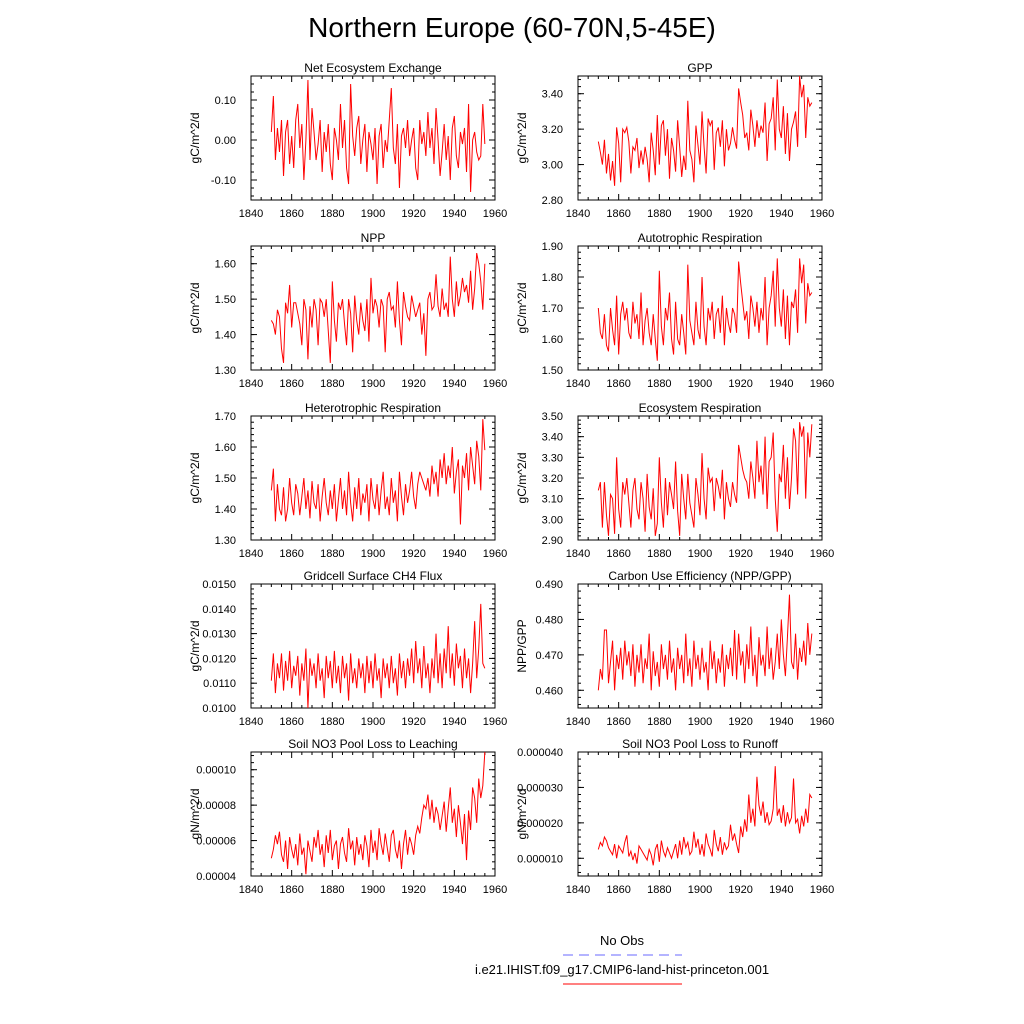  Describe the element at coordinates (552, 458) in the screenshot. I see `y-tick-label: 3.30` at that location.